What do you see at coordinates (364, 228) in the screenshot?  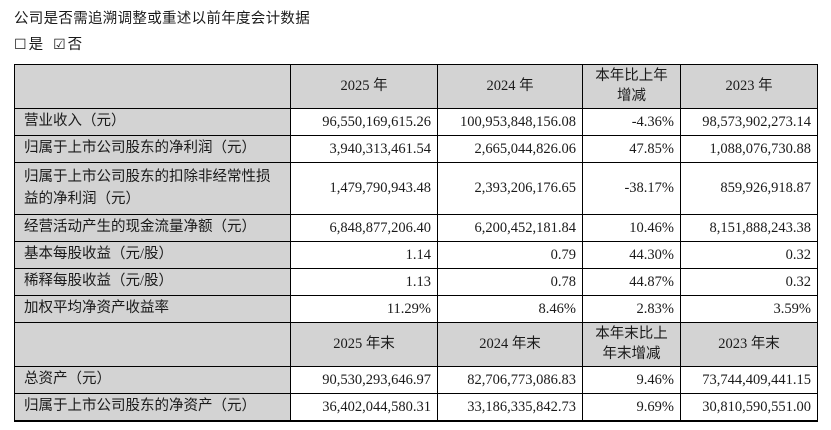 I see `cell-2025: 6,848,877,206.40` at bounding box center [364, 228].